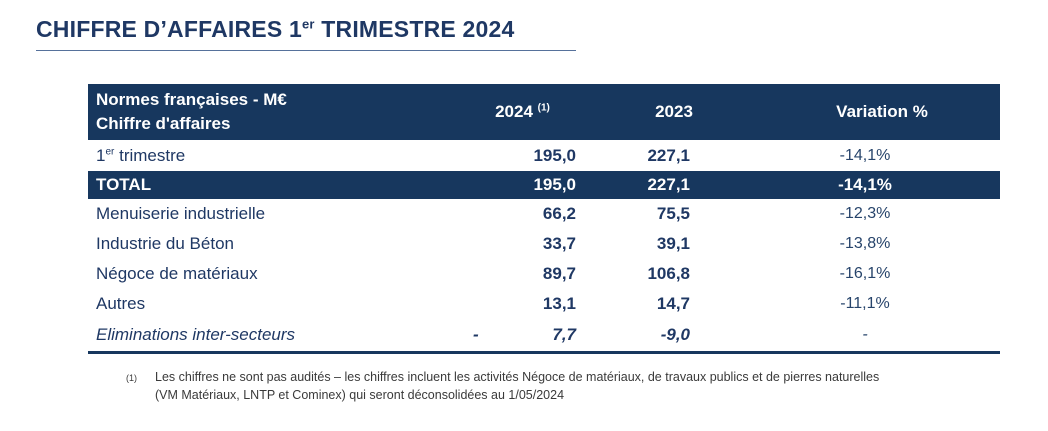 The image size is (1048, 431). I want to click on table-row-eliminations: Eliminations inter-secteurs - 7,7 -9,0 -, so click(544, 335).